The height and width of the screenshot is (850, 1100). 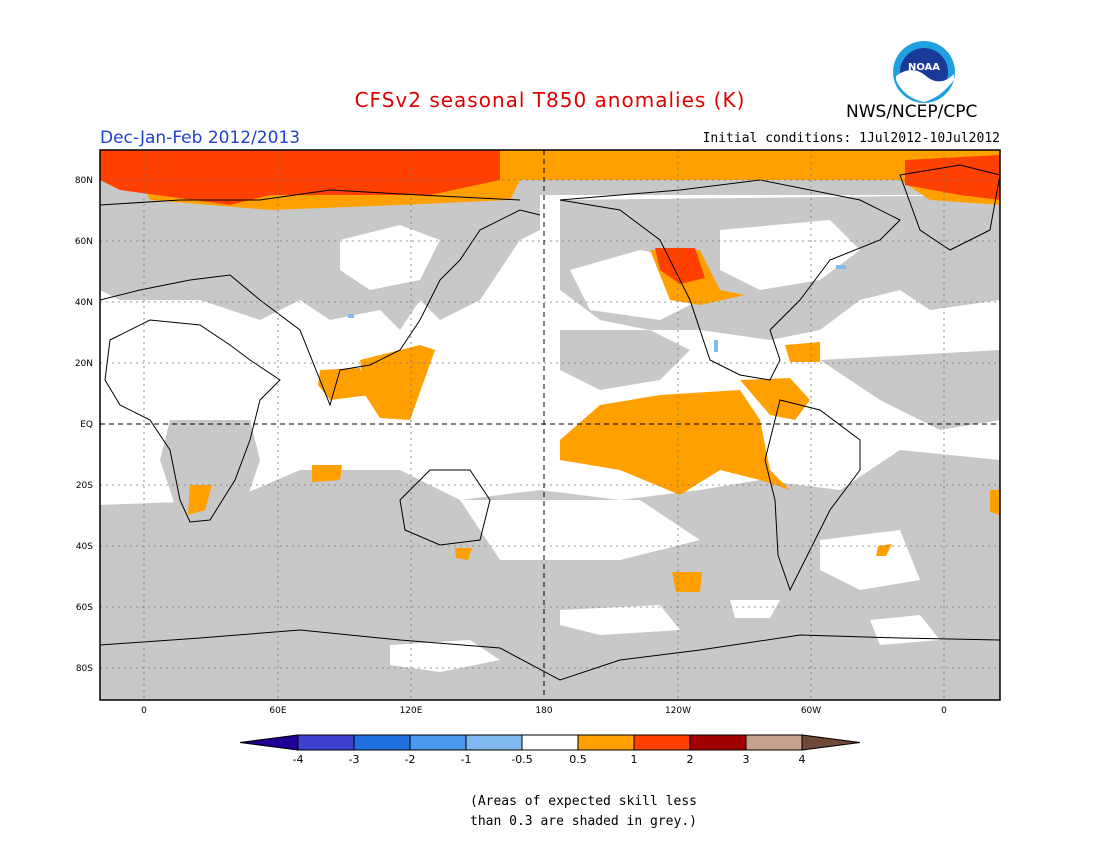 What do you see at coordinates (84, 364) in the screenshot?
I see `lat-label: 20N` at bounding box center [84, 364].